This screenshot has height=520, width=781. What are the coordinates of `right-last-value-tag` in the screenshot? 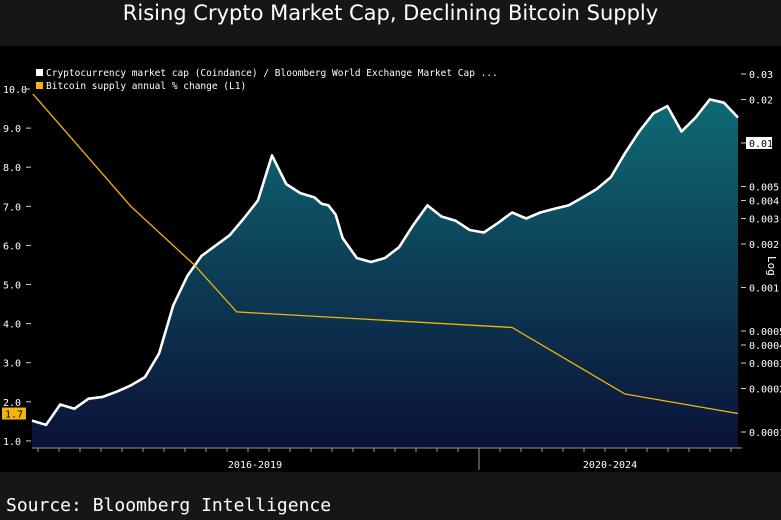 It's located at (759, 142).